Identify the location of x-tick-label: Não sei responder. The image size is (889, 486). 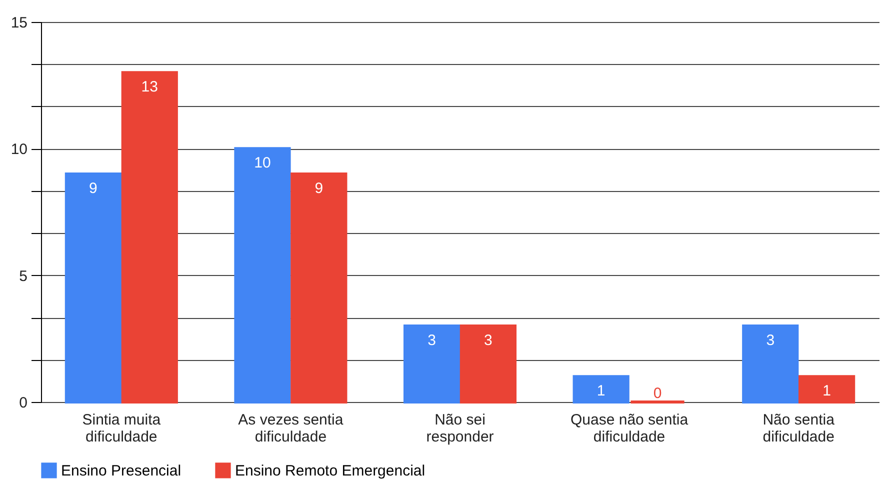
(460, 429).